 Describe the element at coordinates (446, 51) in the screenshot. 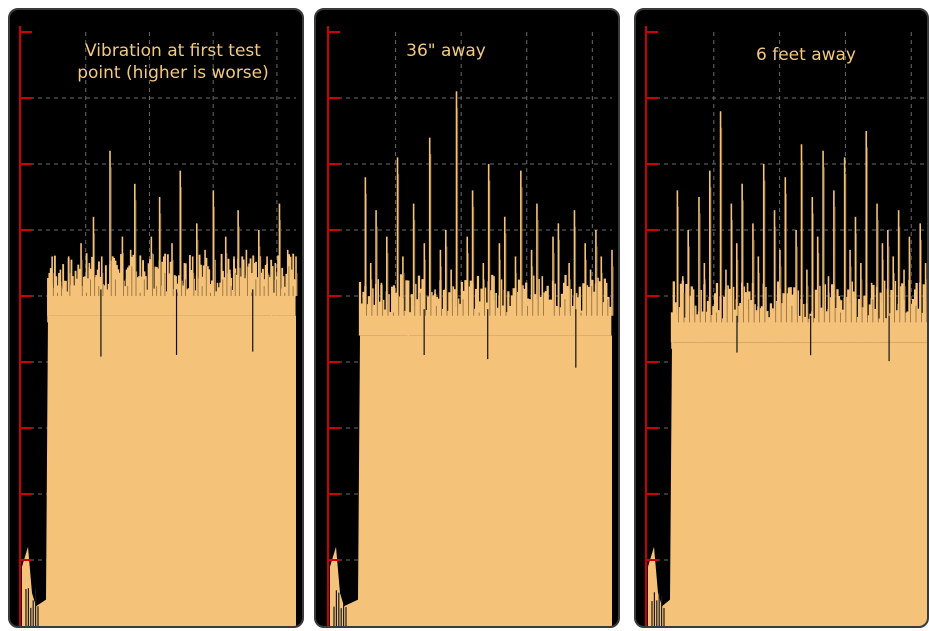

I see `panel-title-36-inches: 36" away` at that location.